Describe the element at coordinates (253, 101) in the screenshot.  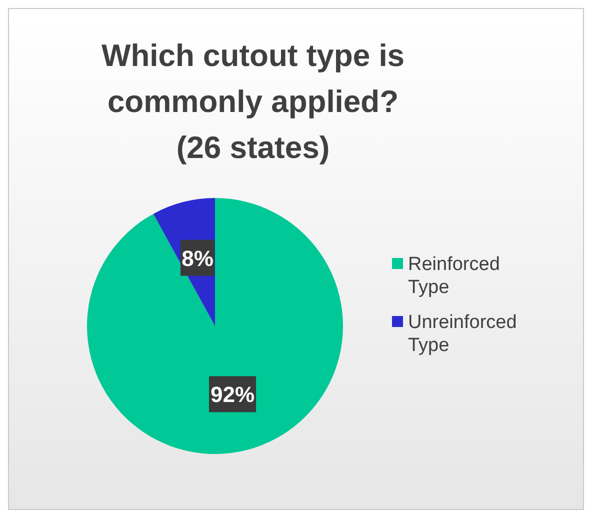
I see `chart-title: Which cutout type is commonly applied? (26 states)` at that location.